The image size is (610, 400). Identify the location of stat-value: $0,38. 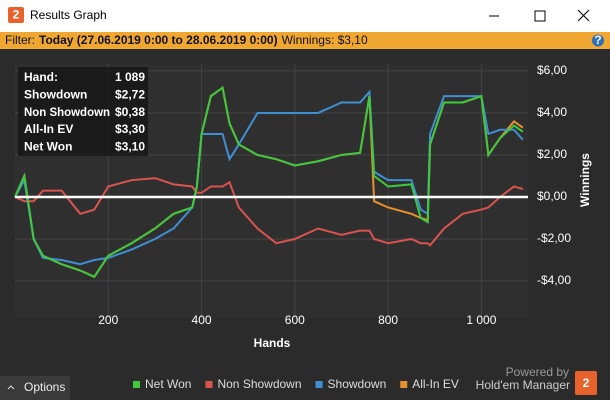
(130, 112).